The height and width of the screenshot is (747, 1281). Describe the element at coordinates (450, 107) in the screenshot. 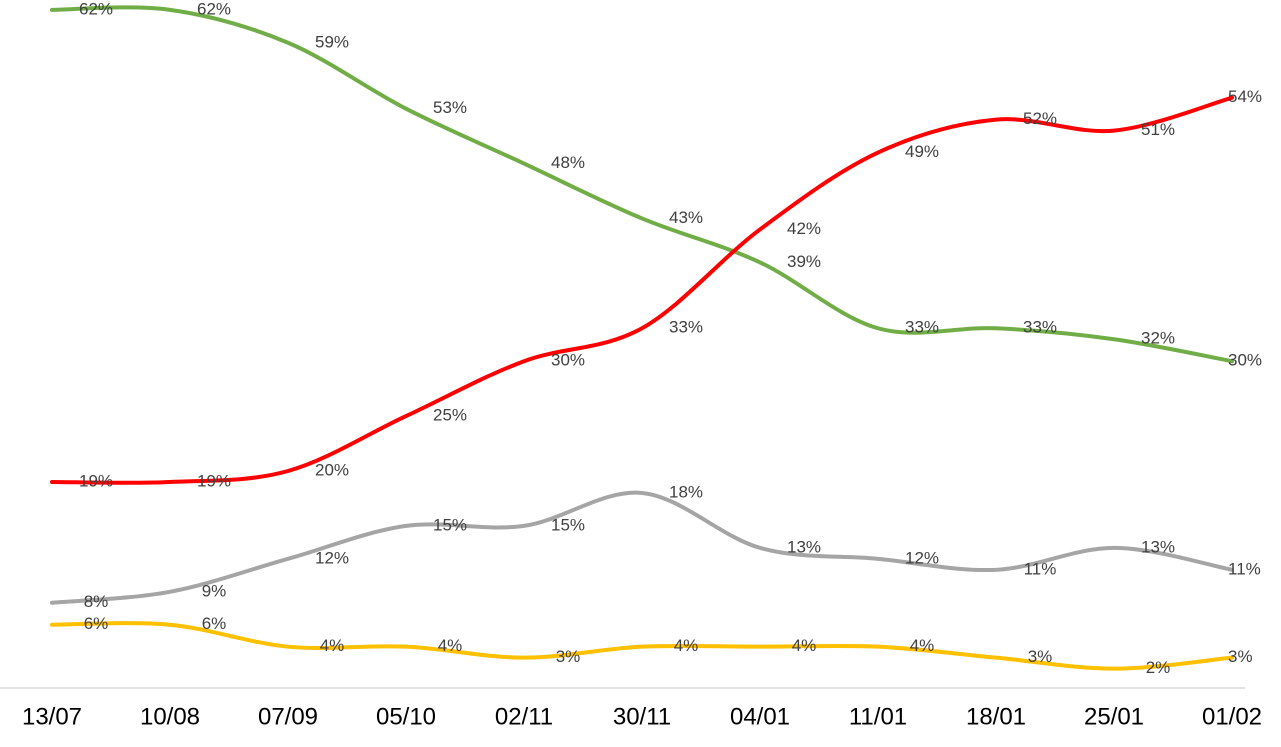

I see `data-label: 53%` at that location.